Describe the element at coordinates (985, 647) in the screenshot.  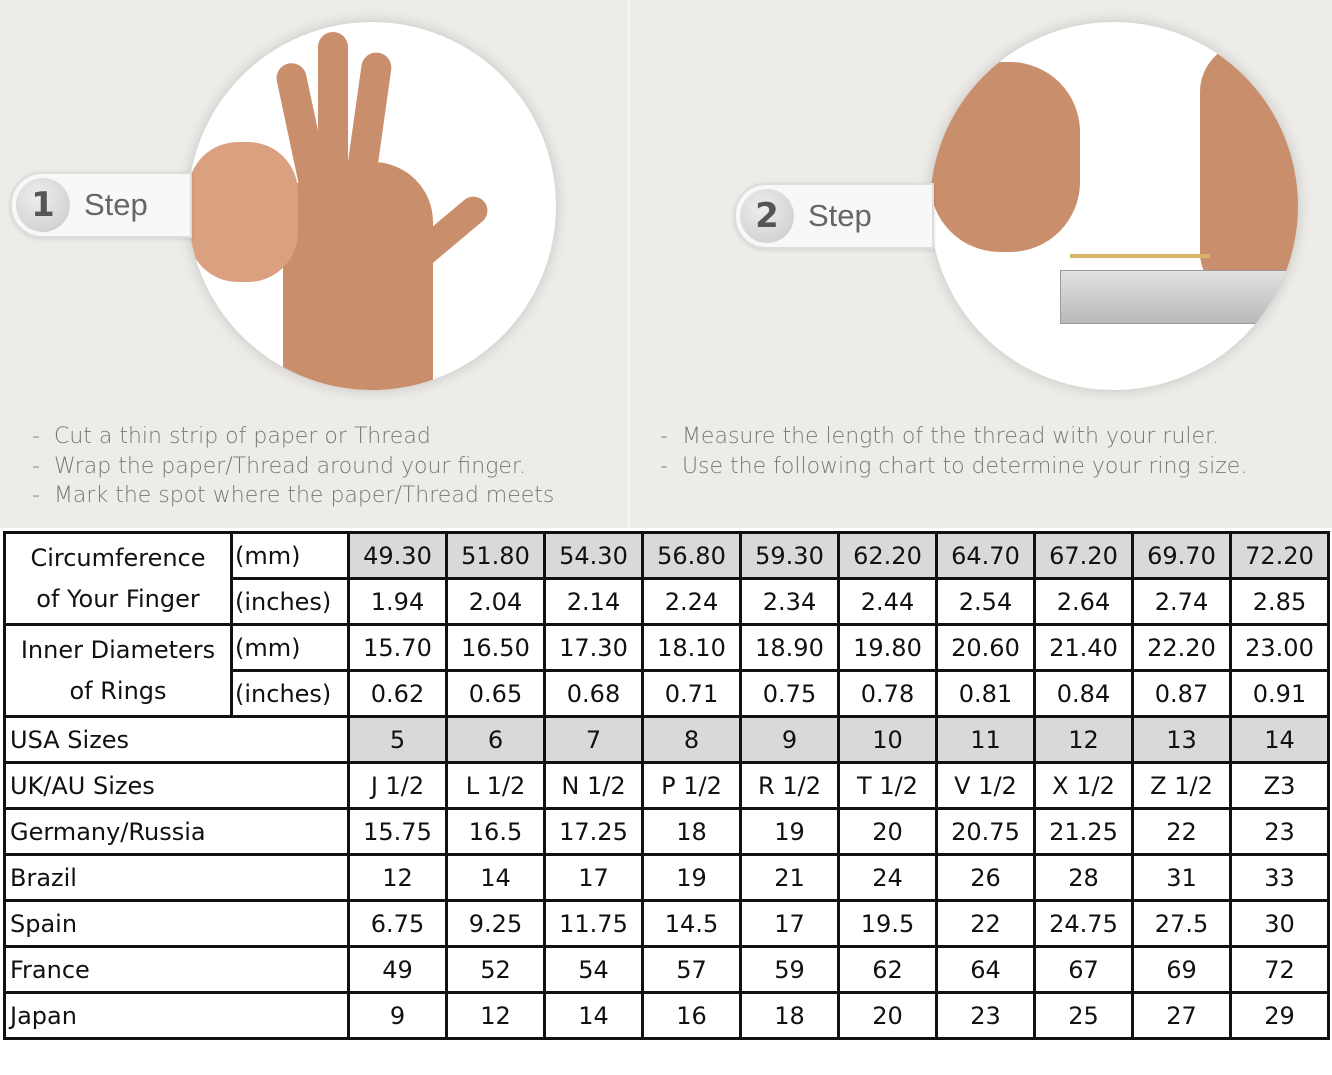
I see `value-cell: 20.60` at that location.